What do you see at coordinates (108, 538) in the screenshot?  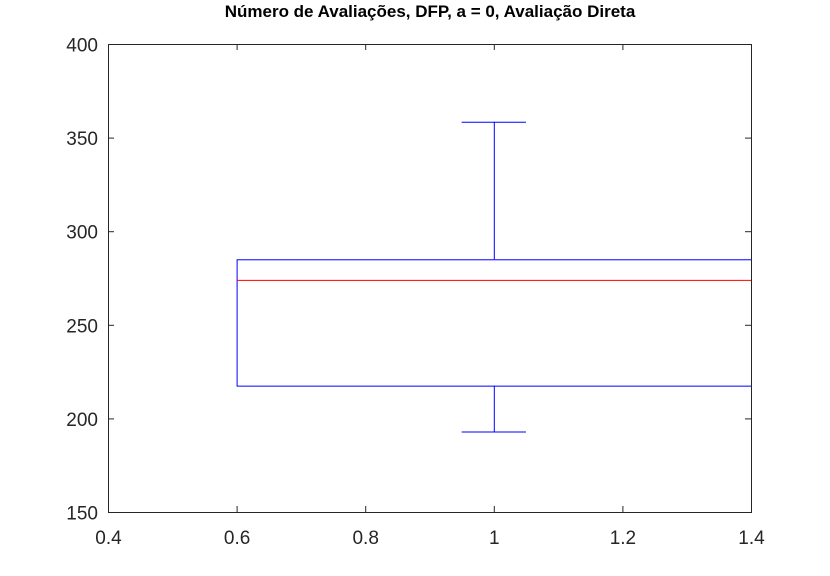 I see `x-tick-label: 0.4` at bounding box center [108, 538].